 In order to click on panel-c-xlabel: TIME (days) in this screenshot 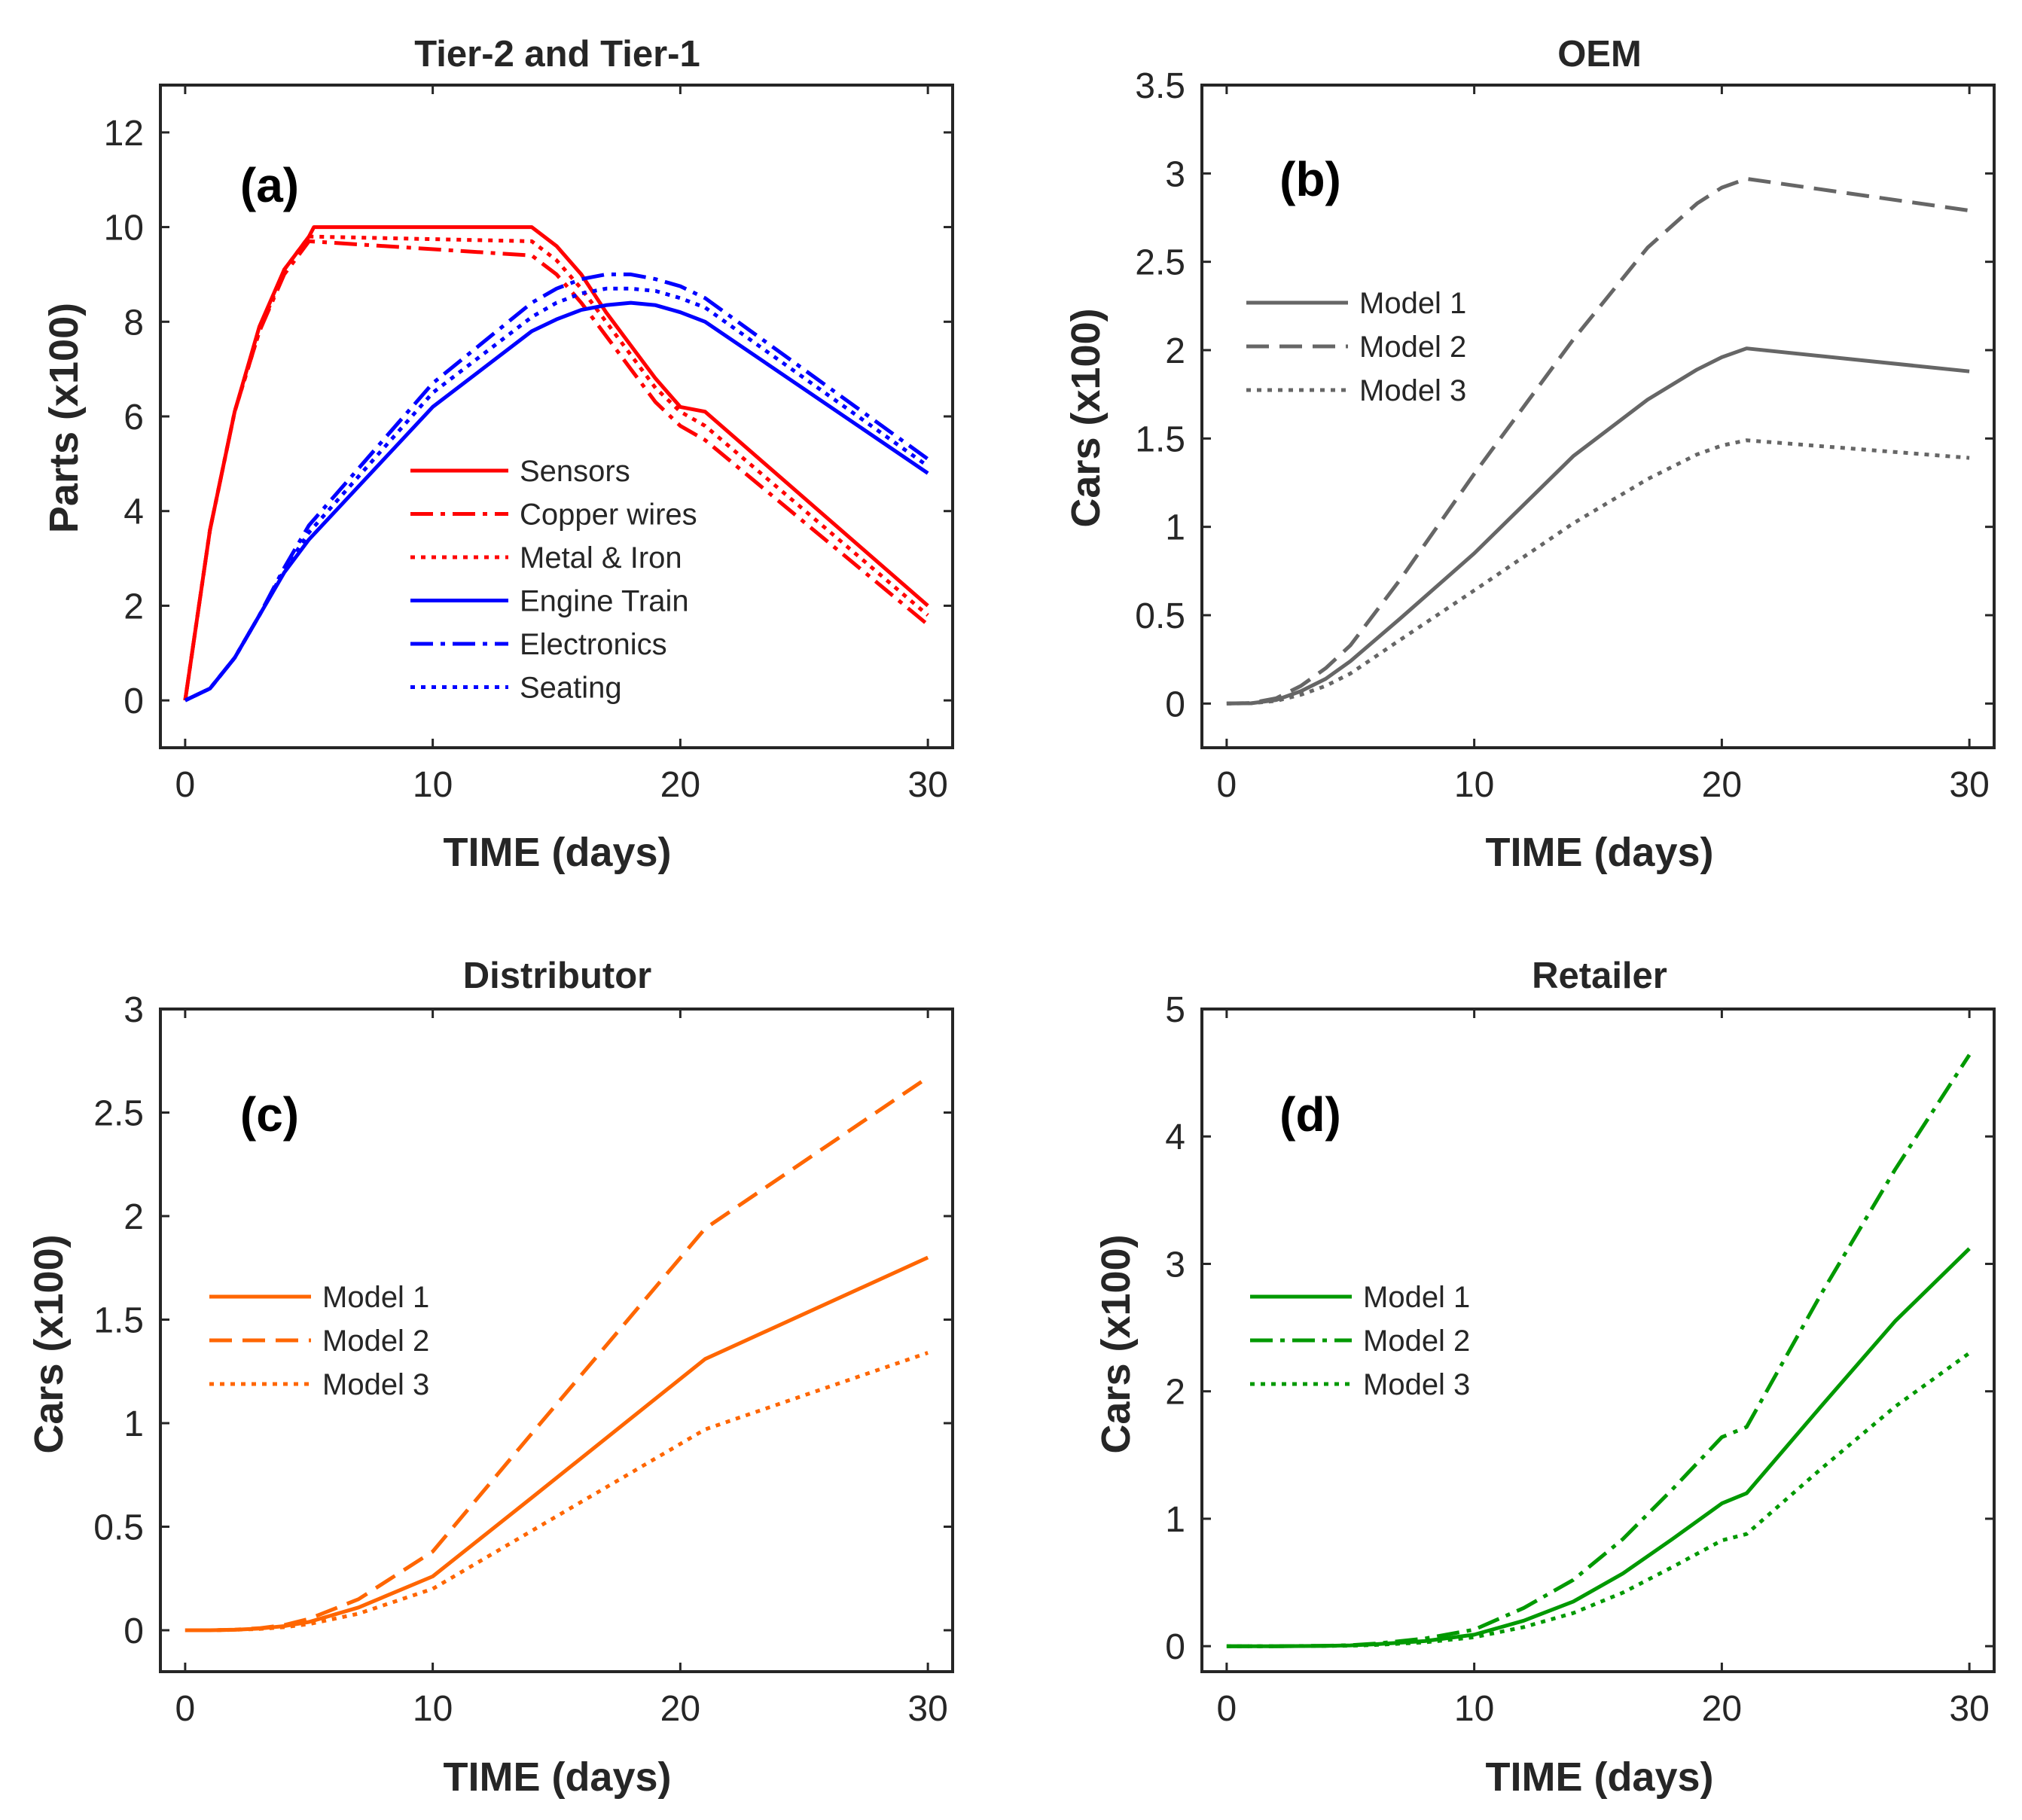, I will do `click(557, 1777)`.